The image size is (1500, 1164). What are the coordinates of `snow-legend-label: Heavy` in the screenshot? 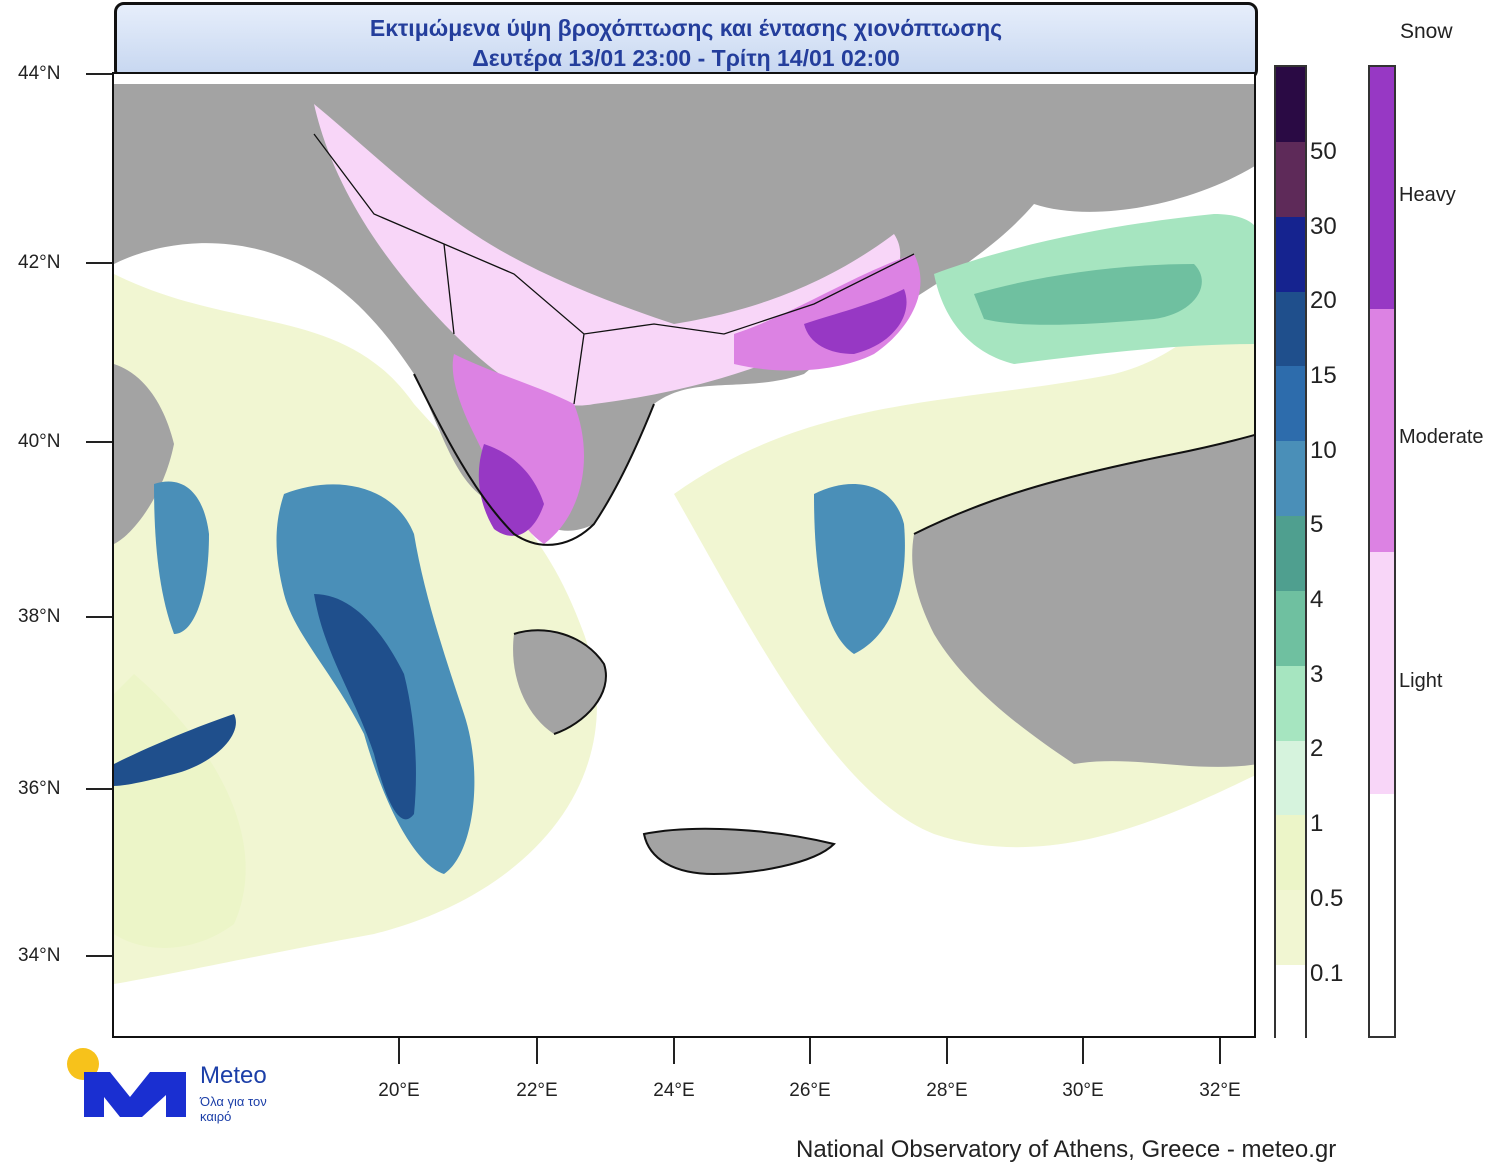 It's located at (1427, 195).